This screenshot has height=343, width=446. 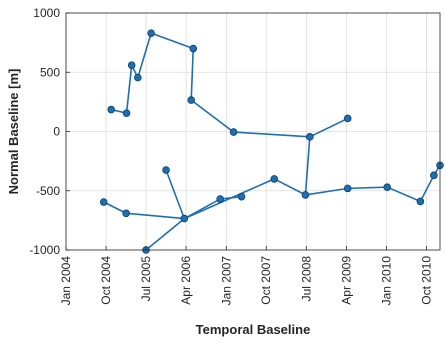 I want to click on x-tick-label: Jul 2005, so click(x=146, y=279).